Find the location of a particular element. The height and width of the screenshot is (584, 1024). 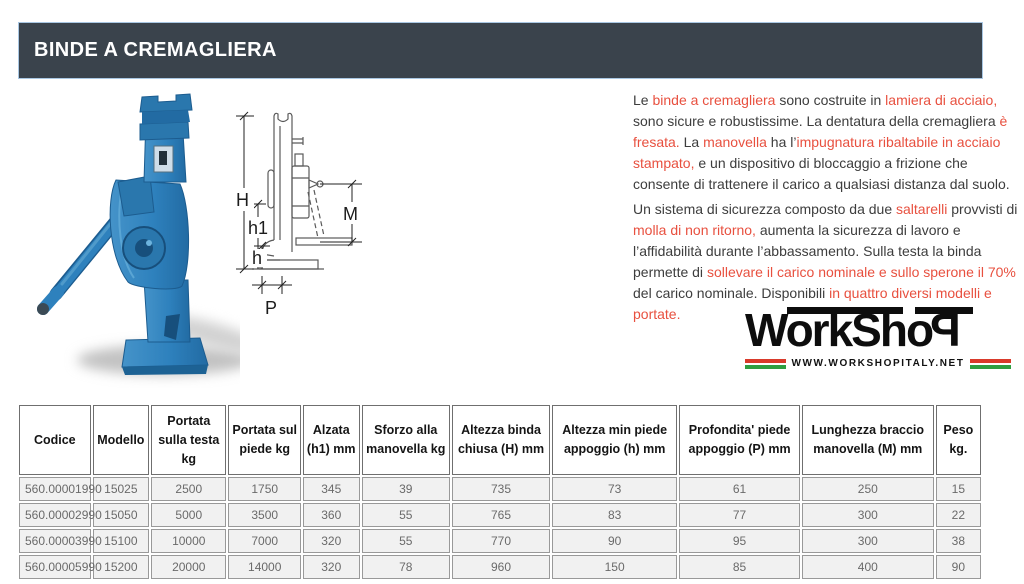

column-header: Altezza min piede appoggio (h) mm is located at coordinates (615, 440).